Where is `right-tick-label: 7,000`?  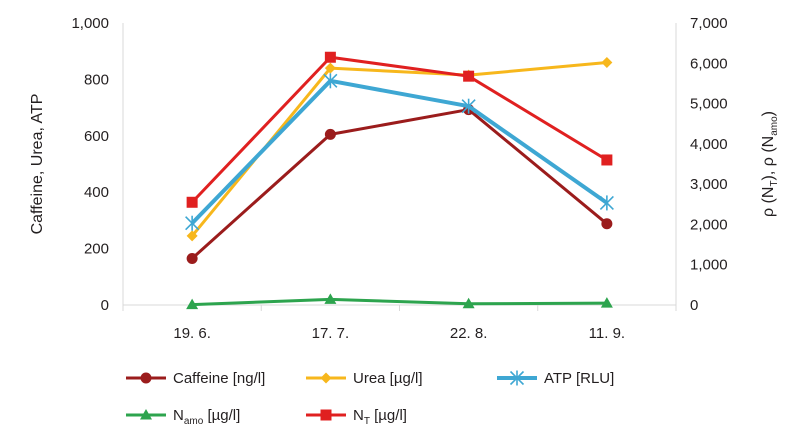
right-tick-label: 7,000 is located at coordinates (709, 23).